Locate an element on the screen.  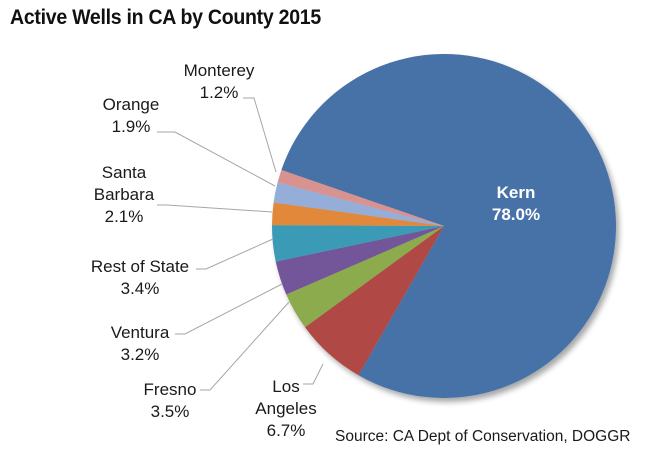
slice-label-rest-of-state: Rest of State 3.4% is located at coordinates (140, 277).